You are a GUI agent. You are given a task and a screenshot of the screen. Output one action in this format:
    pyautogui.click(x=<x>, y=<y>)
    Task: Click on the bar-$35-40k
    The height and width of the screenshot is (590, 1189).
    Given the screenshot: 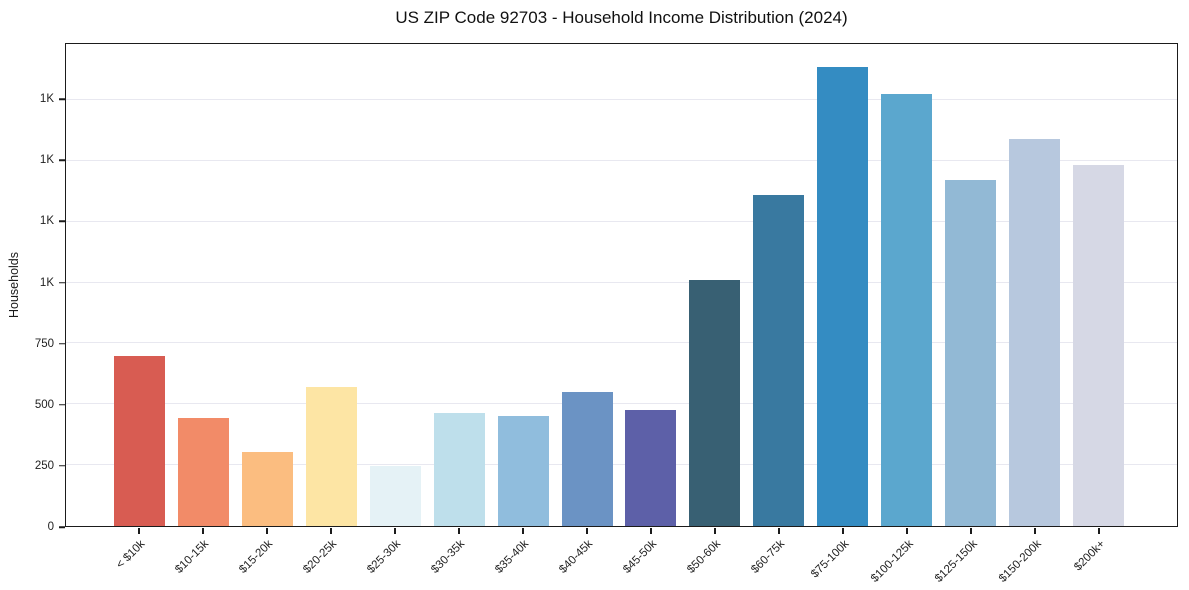 What is the action you would take?
    pyautogui.click(x=523, y=471)
    